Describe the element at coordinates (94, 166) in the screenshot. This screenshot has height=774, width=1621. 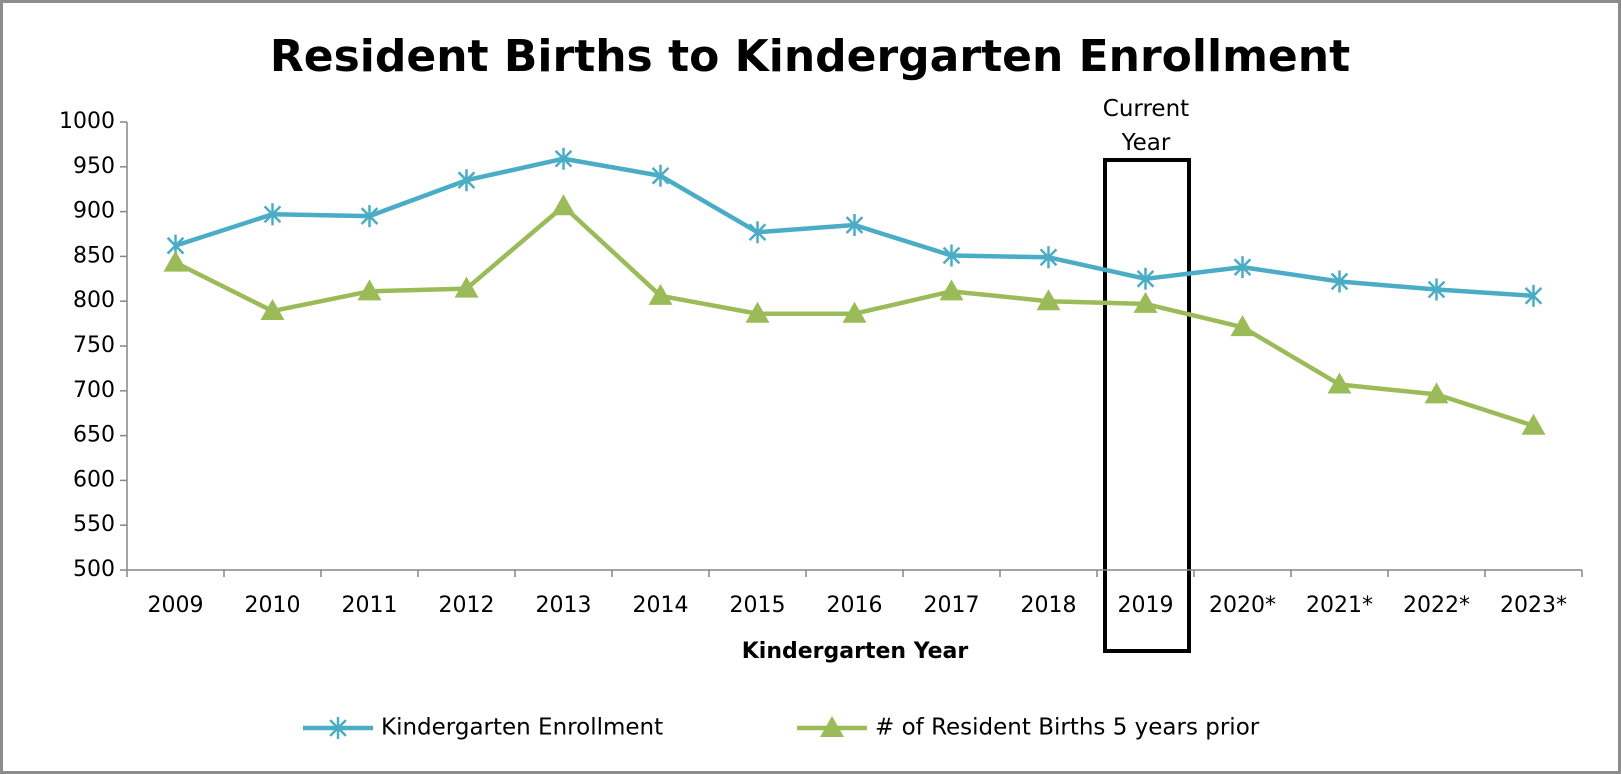
I see `y-tick-label: 950` at that location.